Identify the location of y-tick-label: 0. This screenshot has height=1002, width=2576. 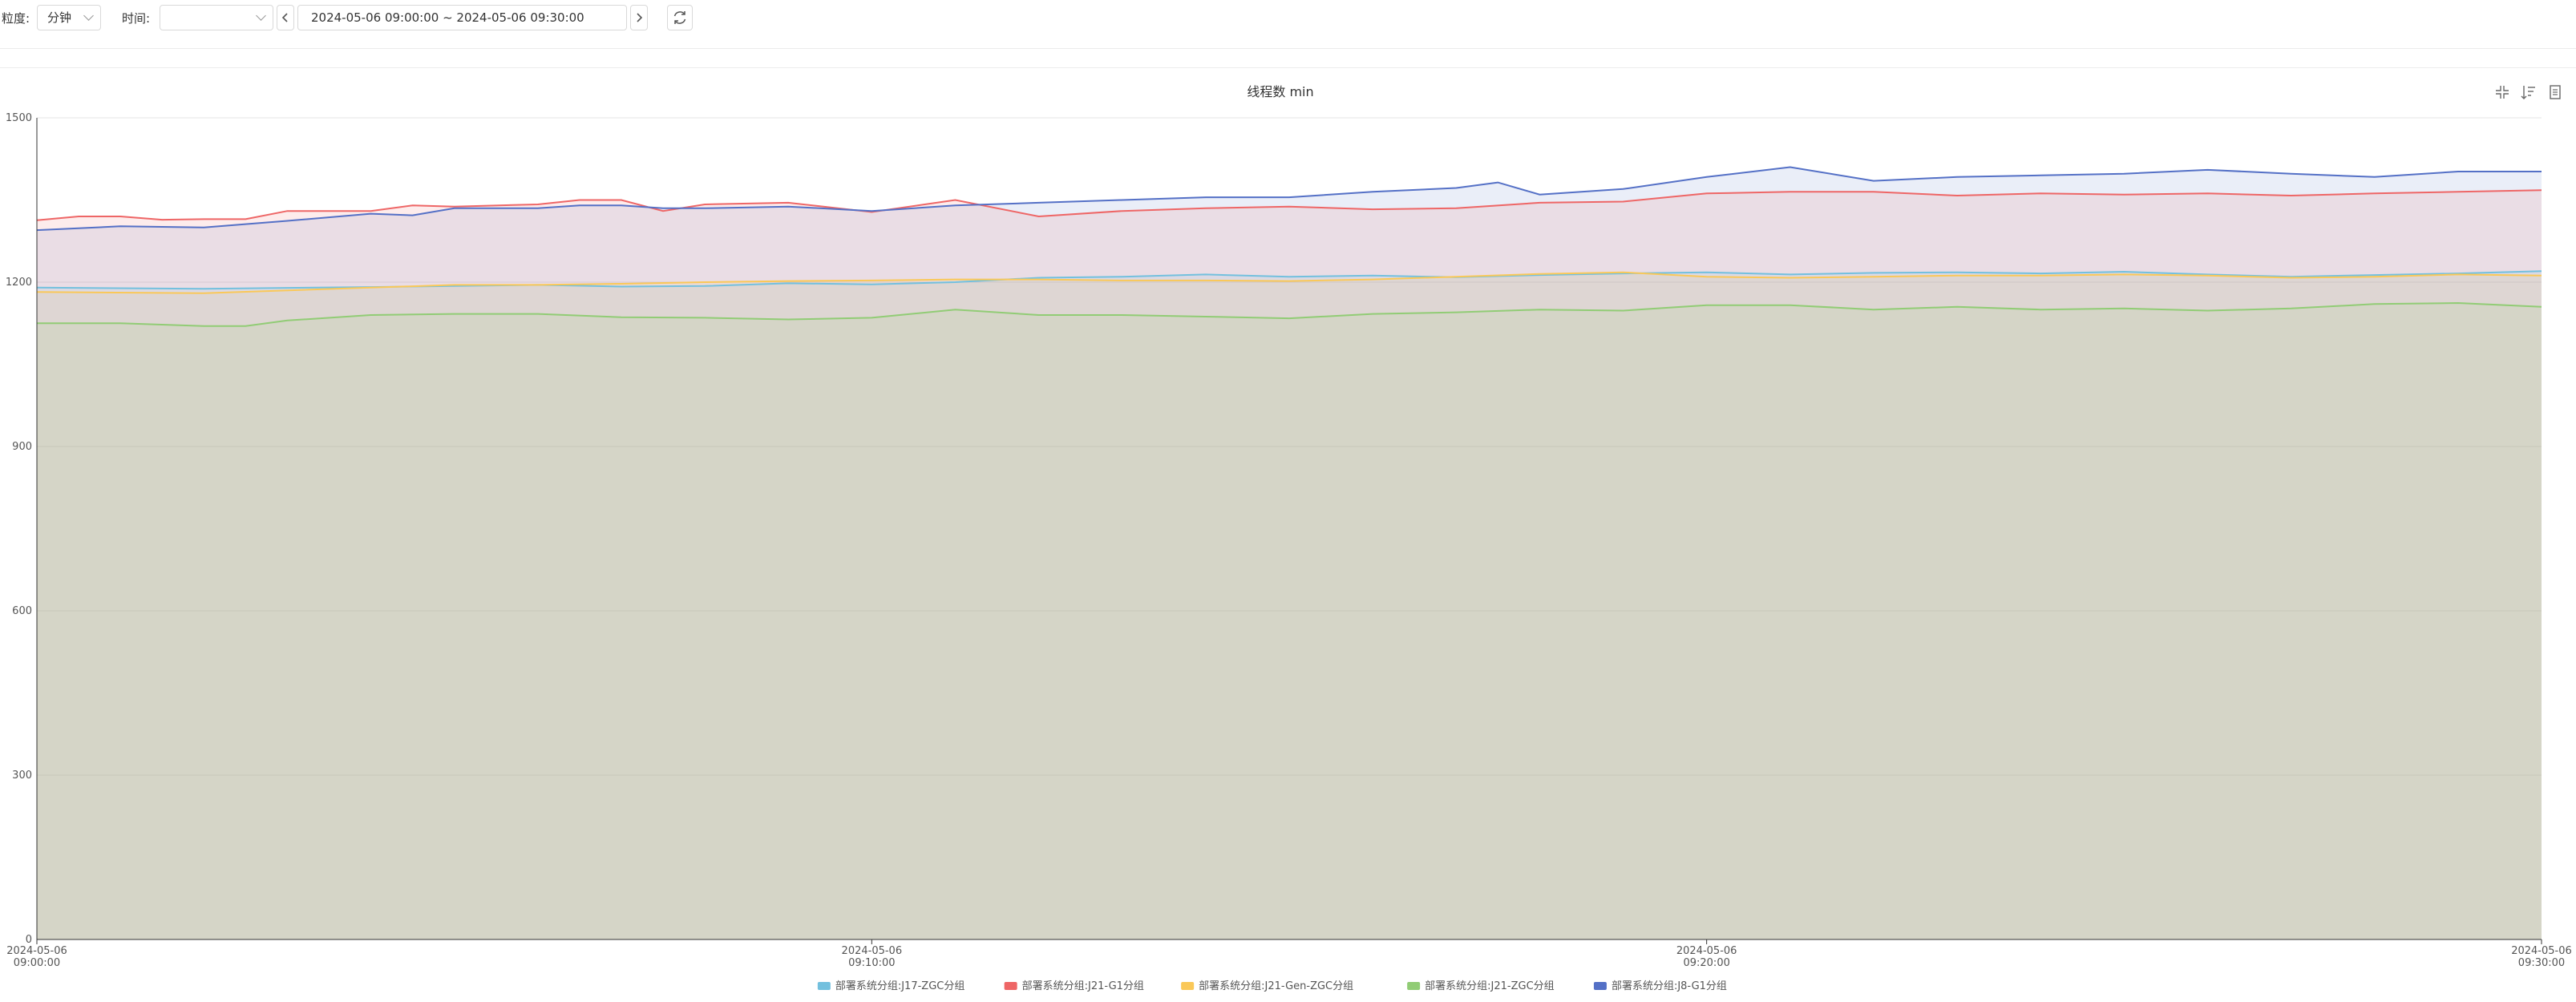
(29, 940).